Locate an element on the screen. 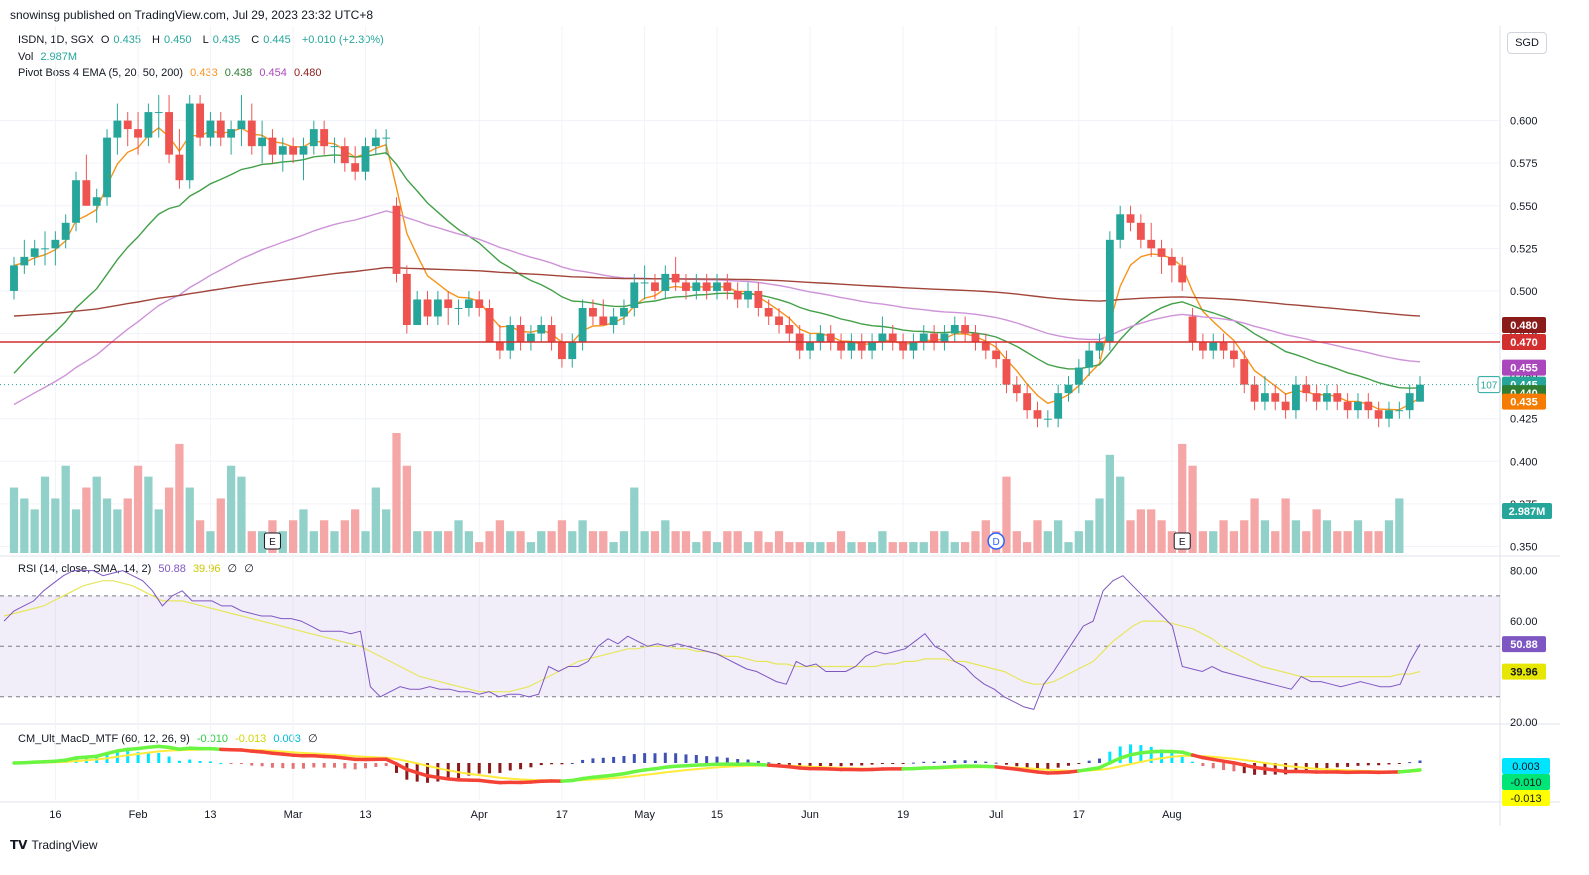 The image size is (1589, 875). time-tick-label: May is located at coordinates (644, 815).